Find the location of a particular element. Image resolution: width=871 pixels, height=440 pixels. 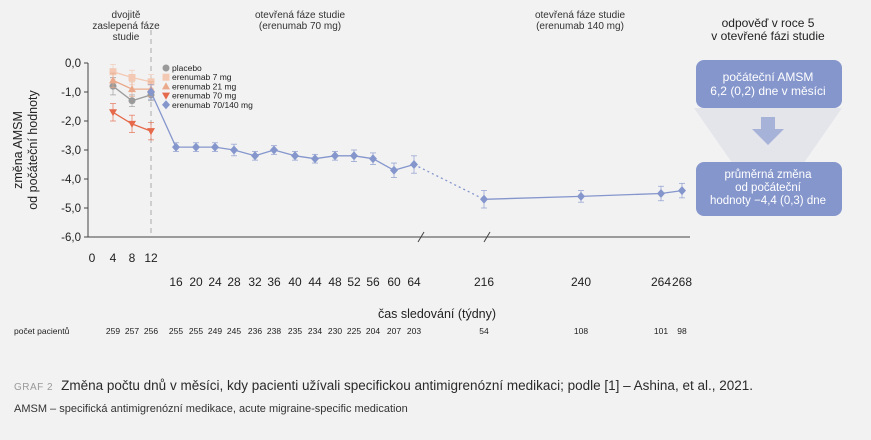

y-tick-label: -5,0 is located at coordinates (71, 209).